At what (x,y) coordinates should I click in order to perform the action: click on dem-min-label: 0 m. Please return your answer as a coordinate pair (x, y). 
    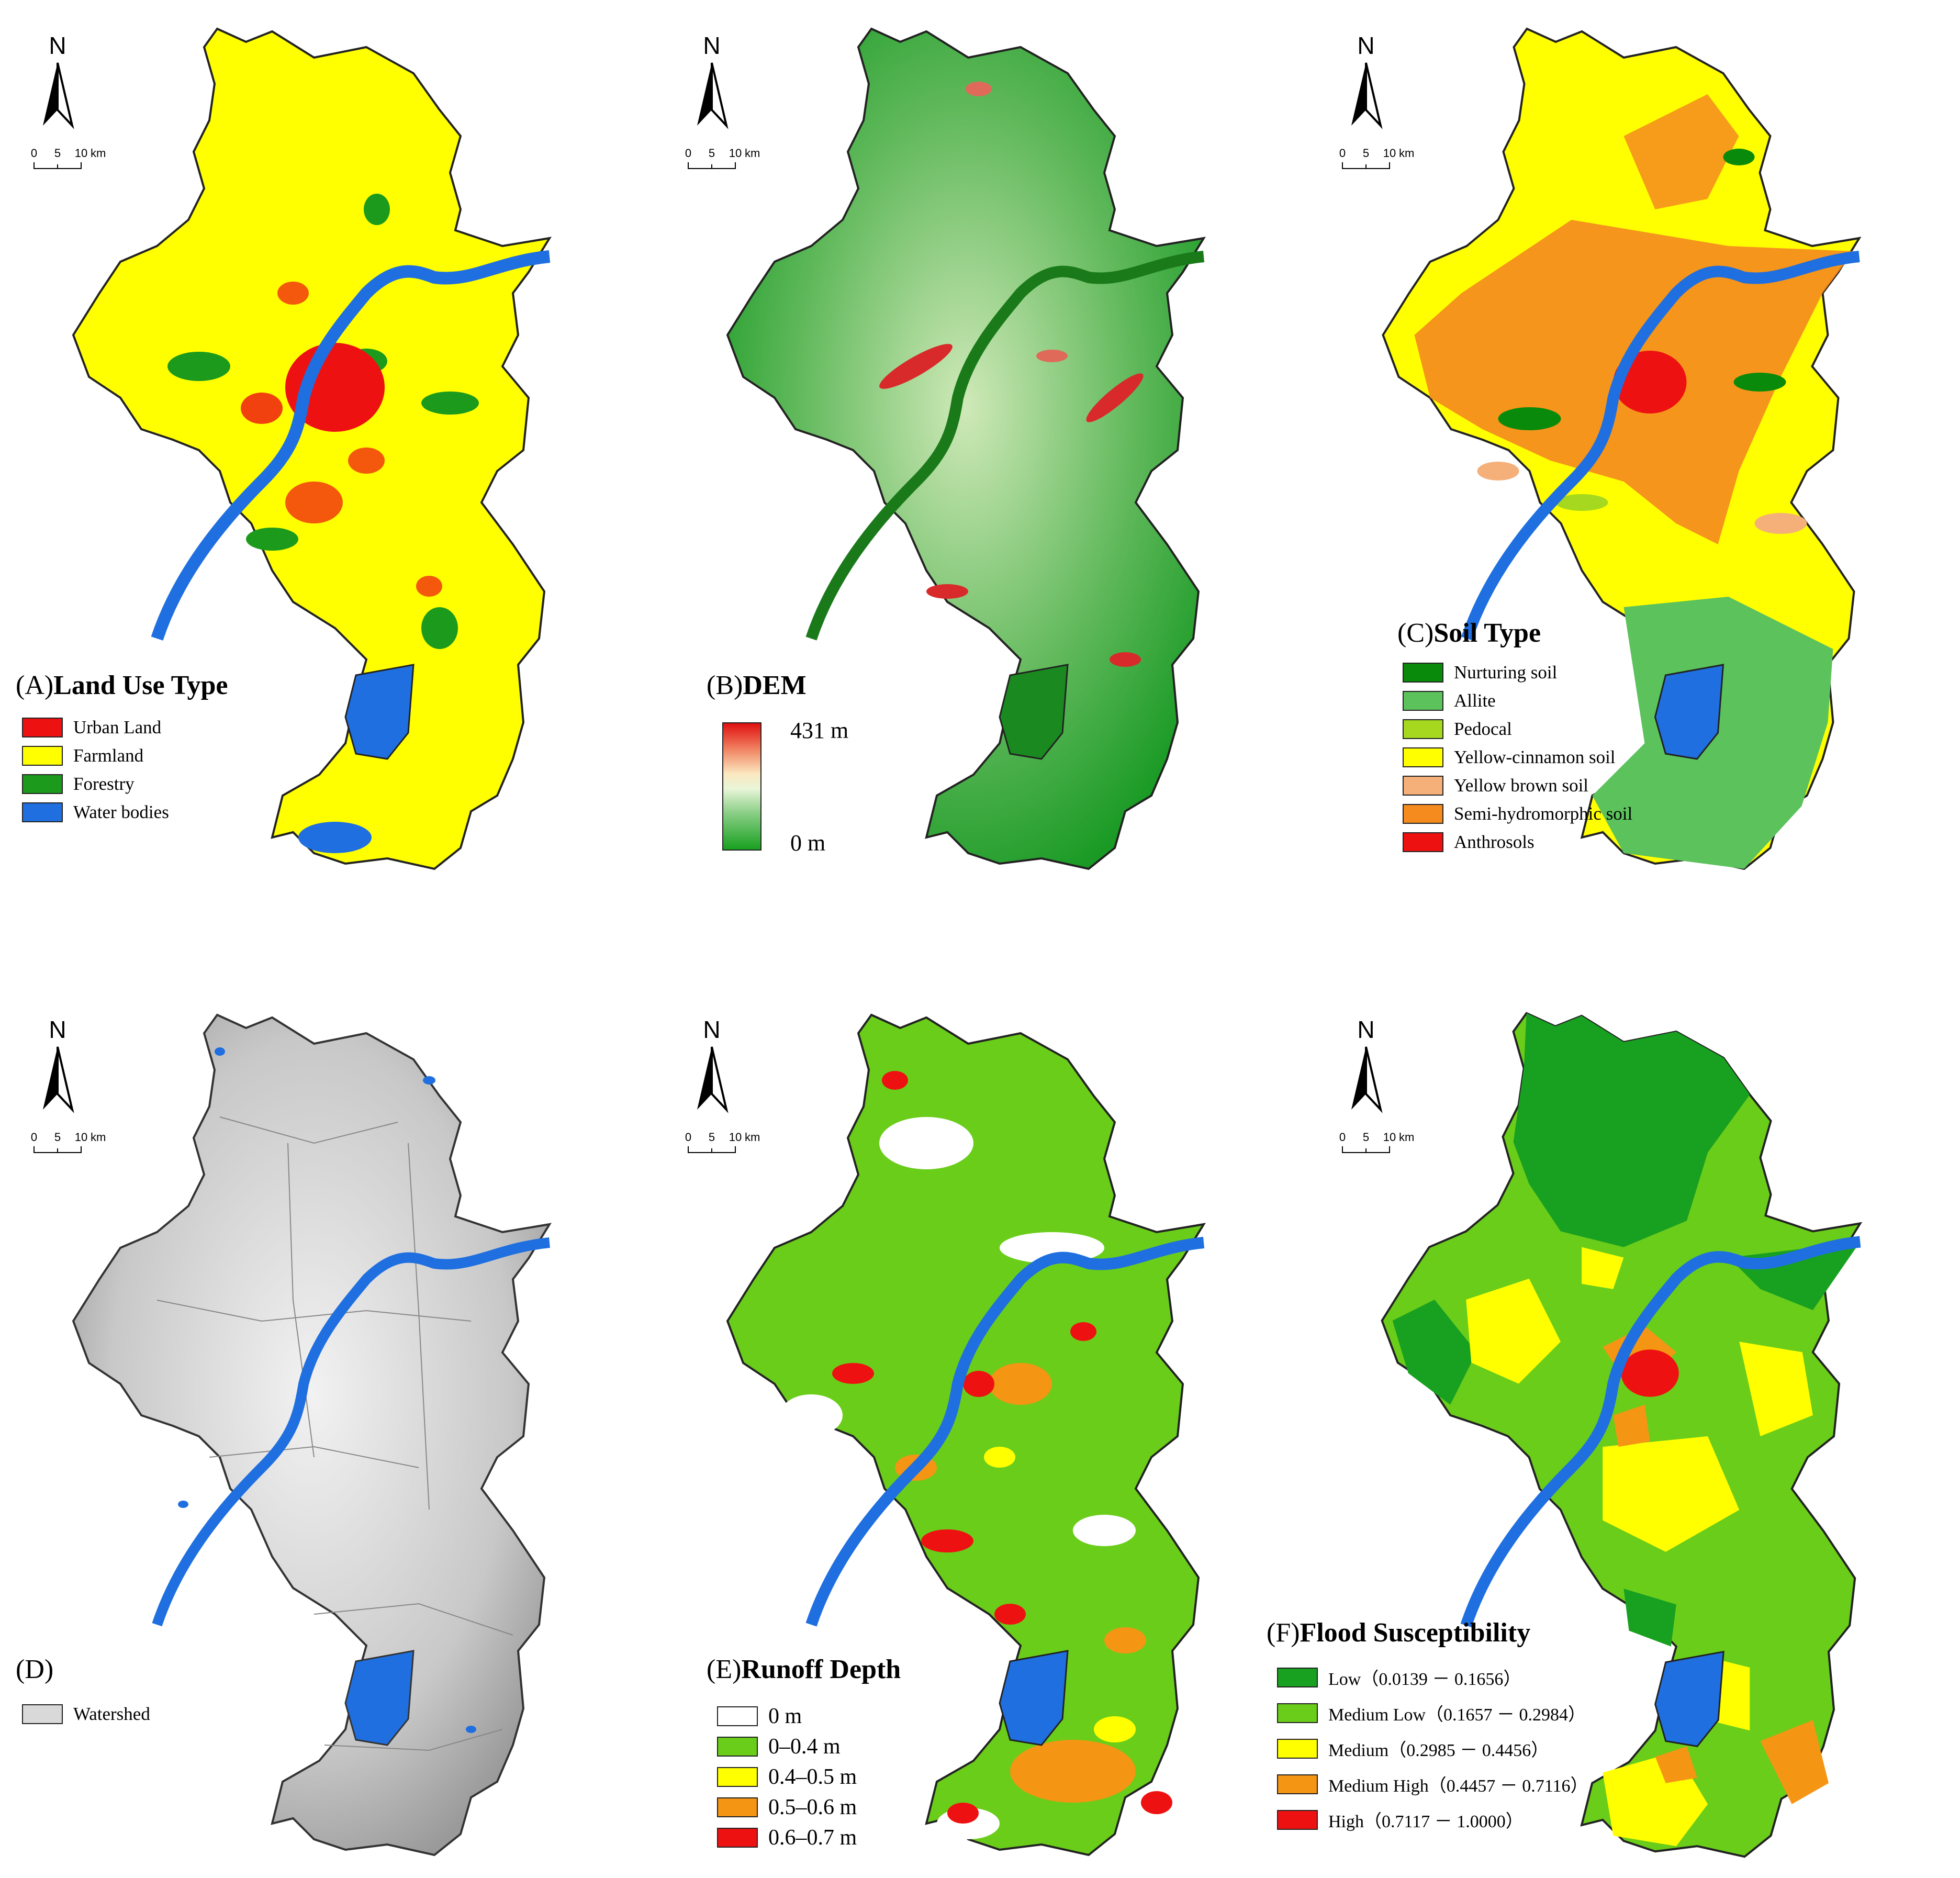
    Looking at the image, I should click on (808, 843).